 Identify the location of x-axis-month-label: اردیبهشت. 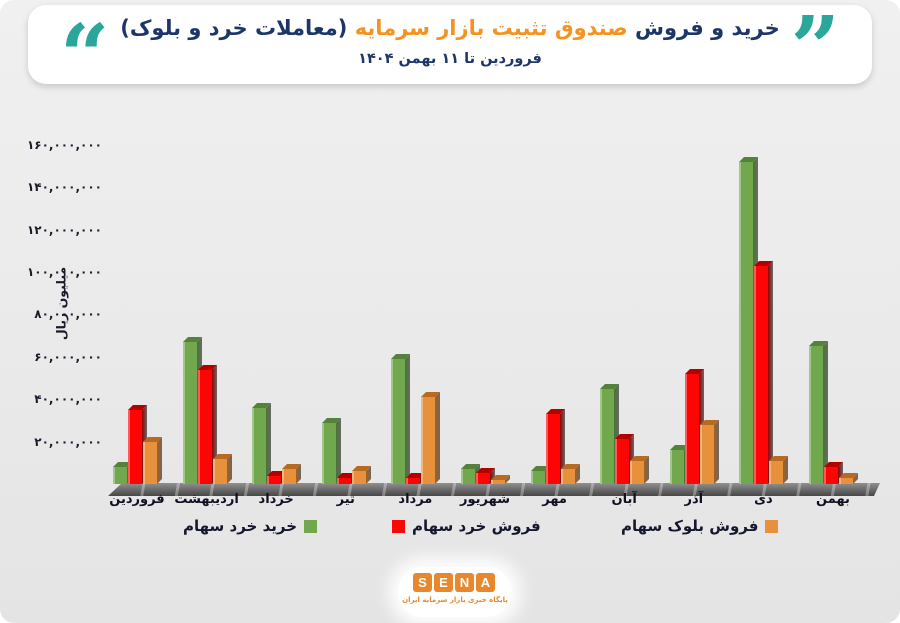
(206, 499).